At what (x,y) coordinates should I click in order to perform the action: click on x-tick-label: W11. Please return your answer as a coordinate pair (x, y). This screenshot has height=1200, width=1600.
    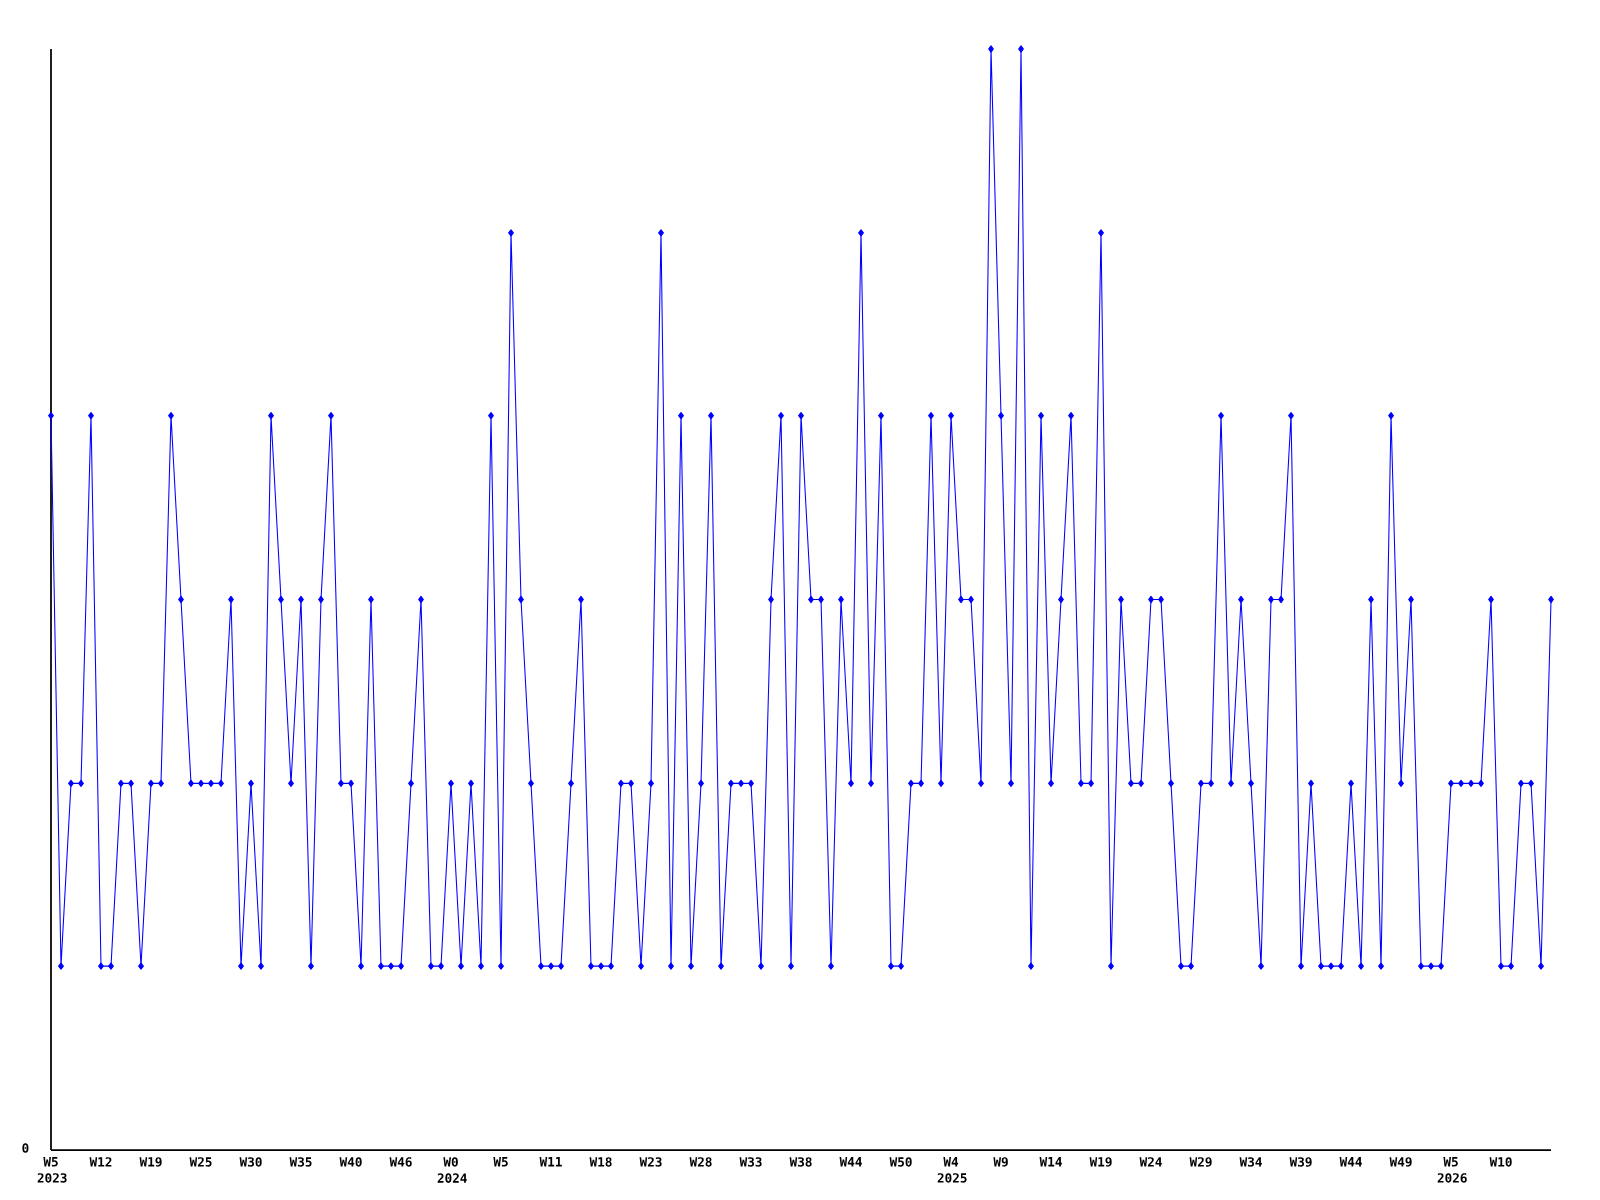
    Looking at the image, I should click on (550, 1162).